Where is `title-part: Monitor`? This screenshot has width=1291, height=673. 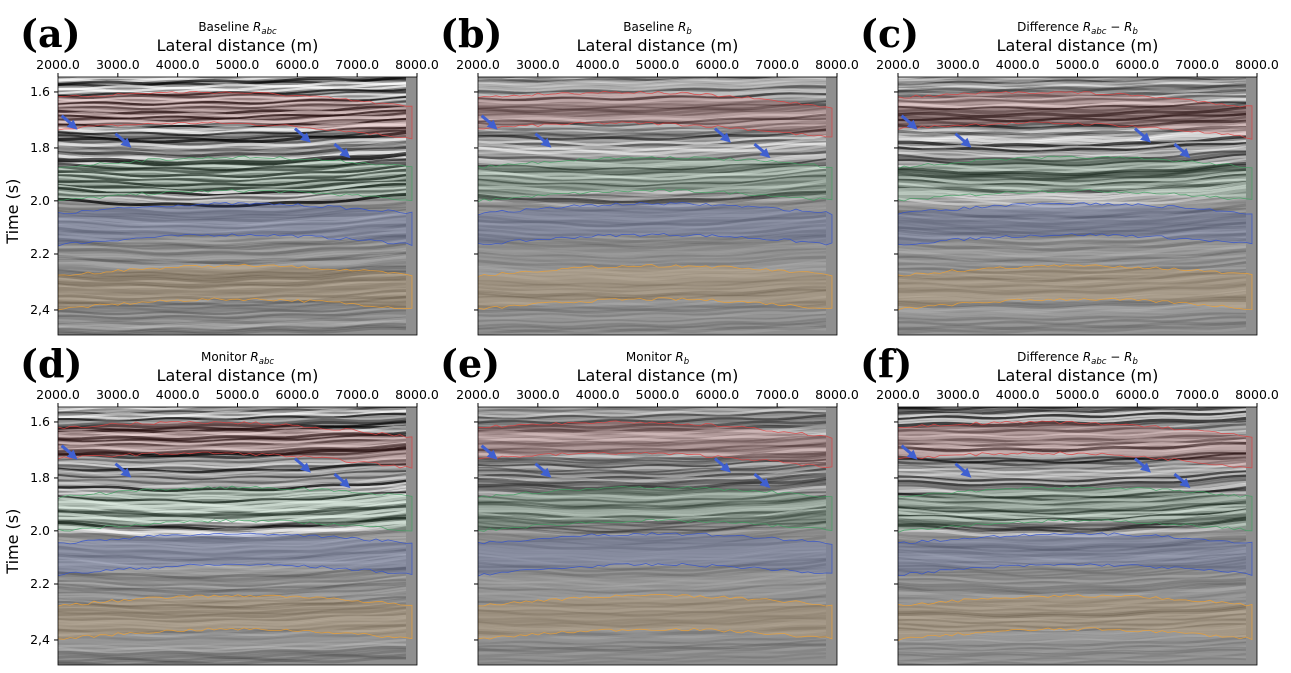
title-part: Monitor is located at coordinates (650, 357).